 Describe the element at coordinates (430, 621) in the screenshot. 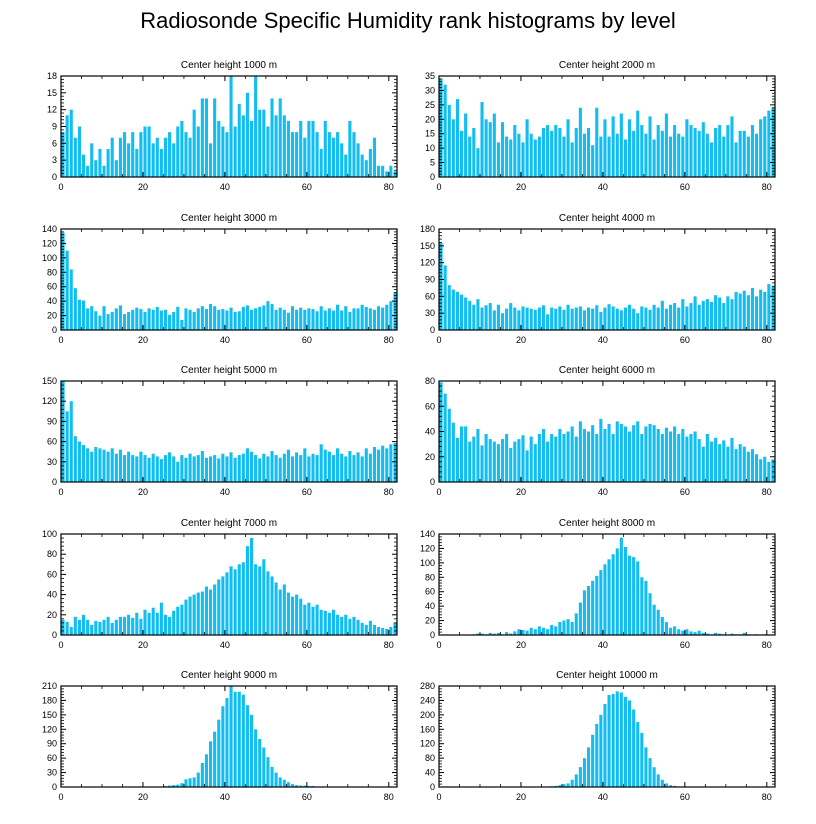

I see `y-tick-label: 20` at that location.